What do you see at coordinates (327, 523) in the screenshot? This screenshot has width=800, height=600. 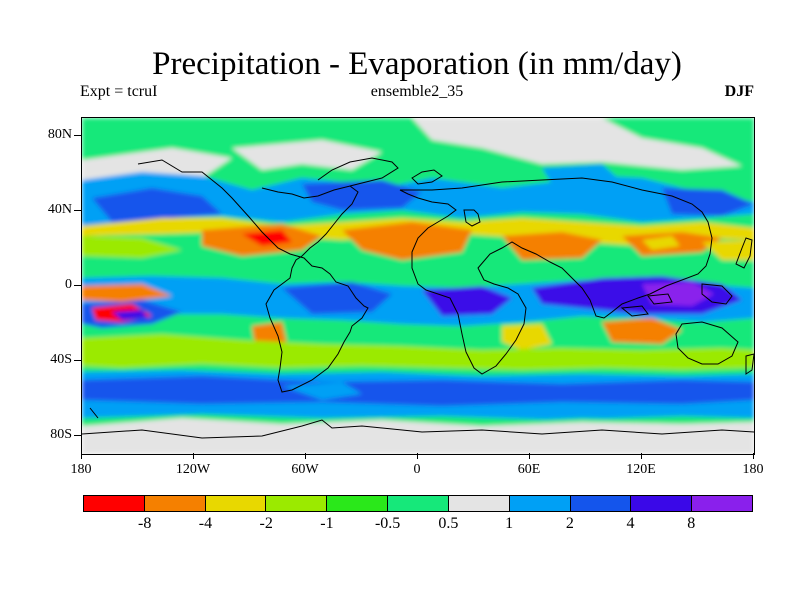 I see `colorbar-label: -1` at bounding box center [327, 523].